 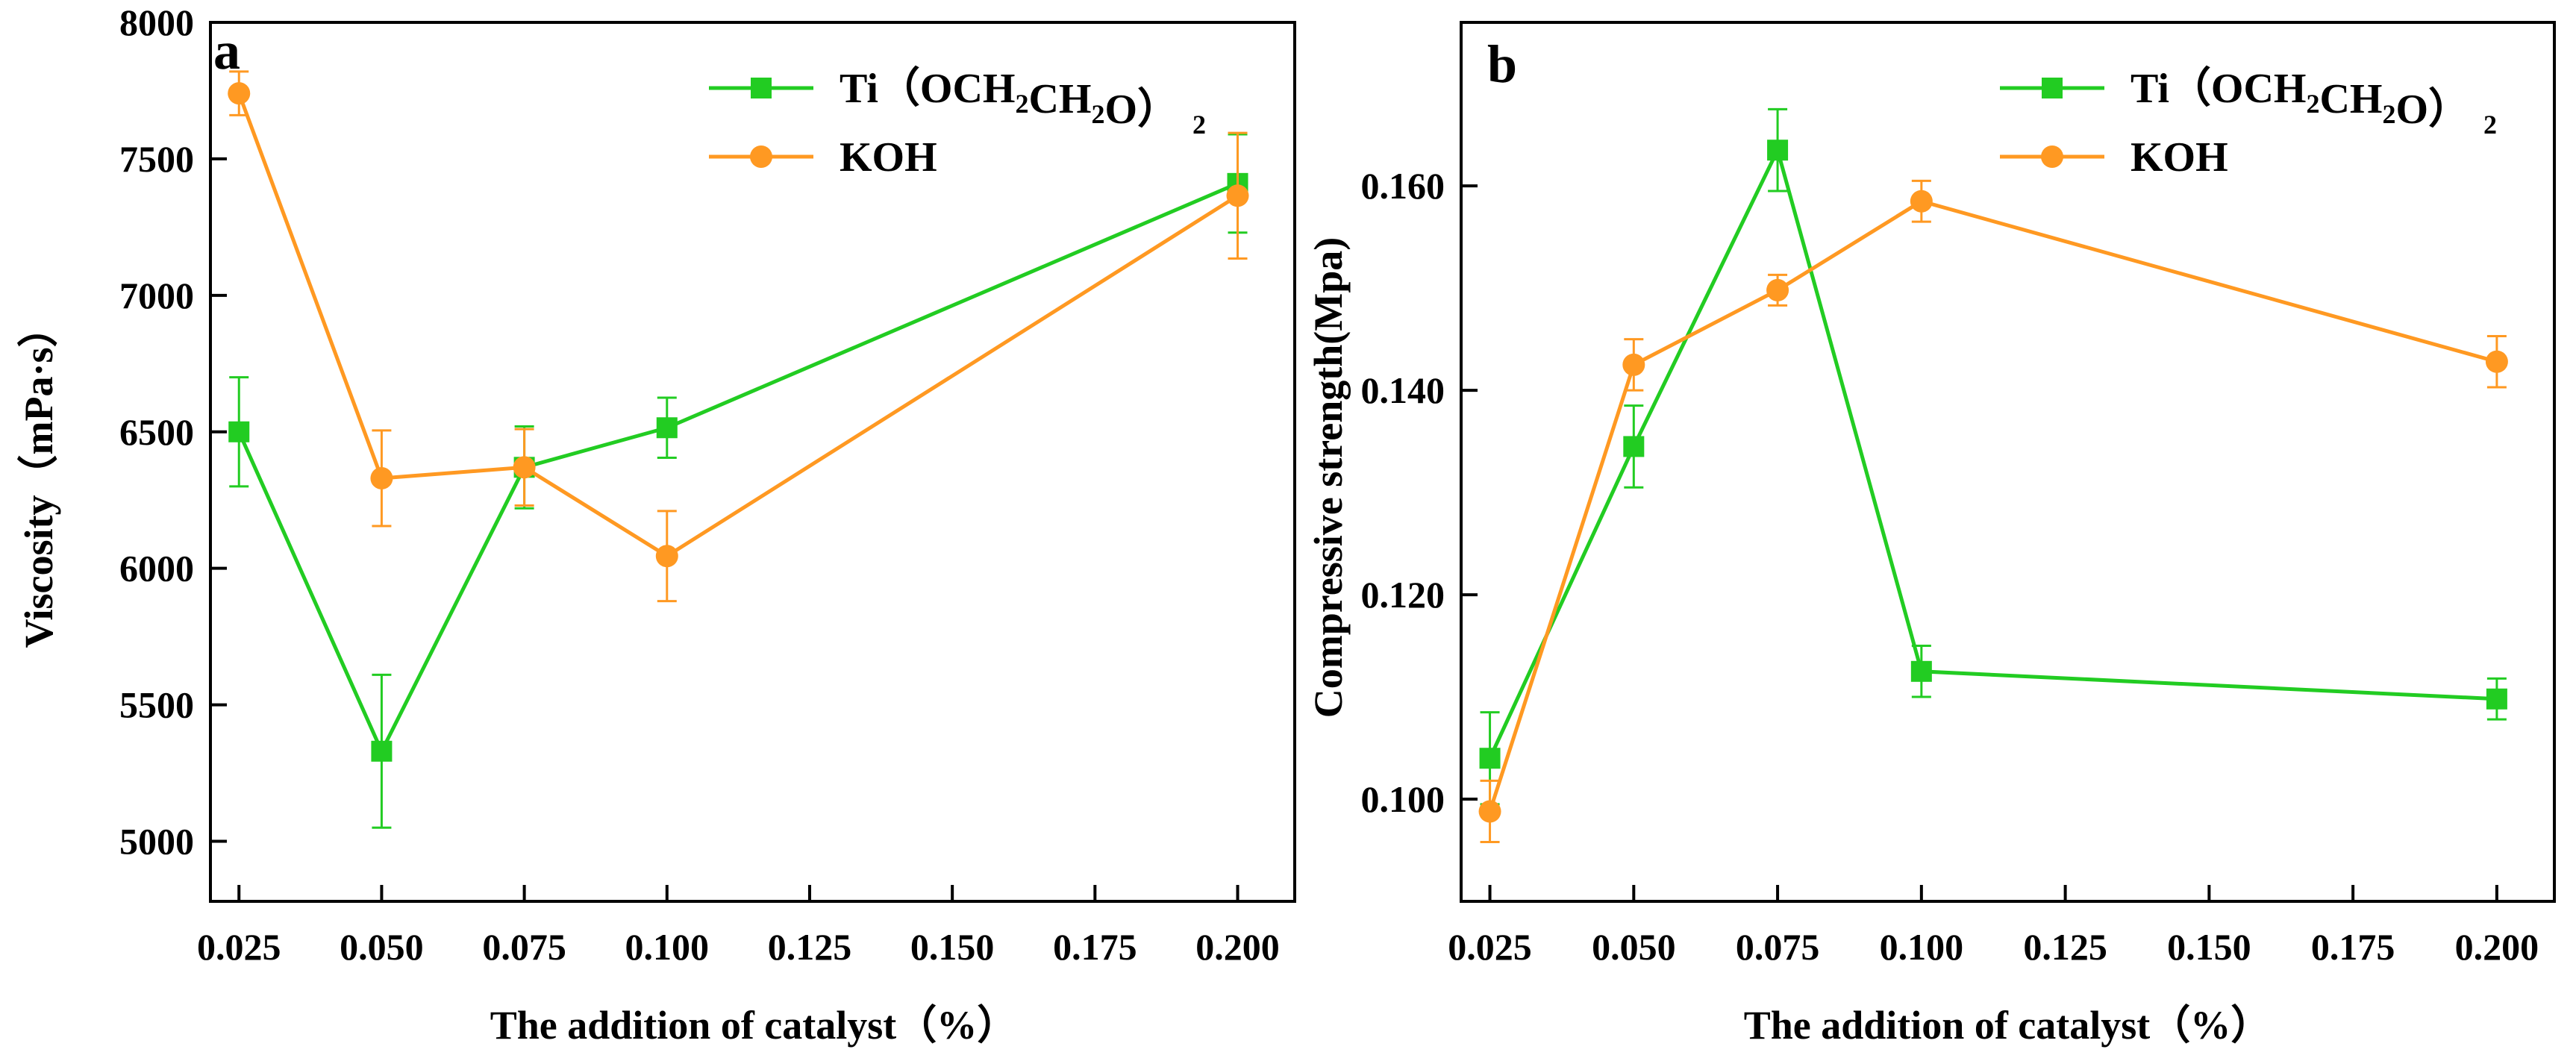 What do you see at coordinates (1403, 390) in the screenshot?
I see `y-tick-label: 0.140` at bounding box center [1403, 390].